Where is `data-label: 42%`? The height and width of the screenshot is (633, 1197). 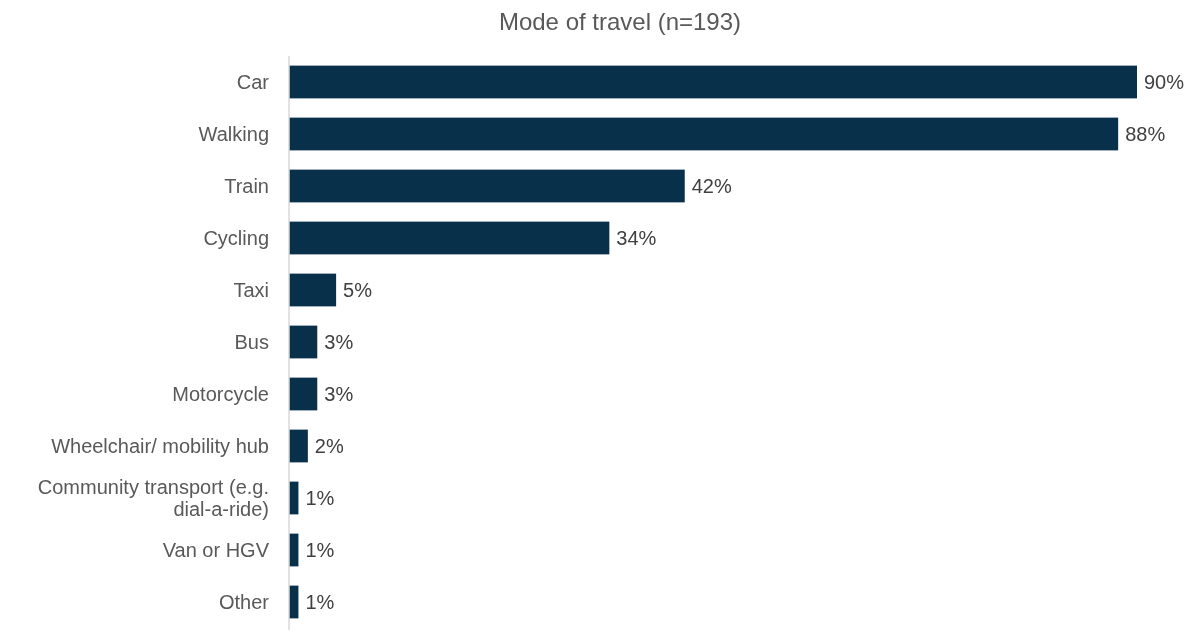
data-label: 42% is located at coordinates (711, 186).